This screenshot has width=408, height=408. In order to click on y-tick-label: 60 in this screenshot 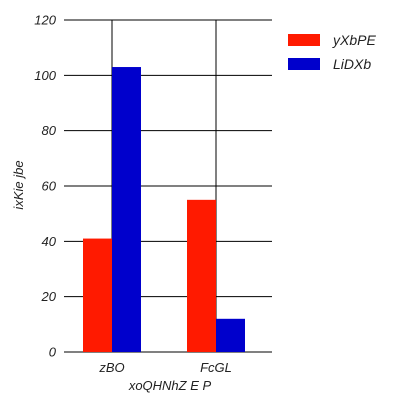, I will do `click(49, 186)`.